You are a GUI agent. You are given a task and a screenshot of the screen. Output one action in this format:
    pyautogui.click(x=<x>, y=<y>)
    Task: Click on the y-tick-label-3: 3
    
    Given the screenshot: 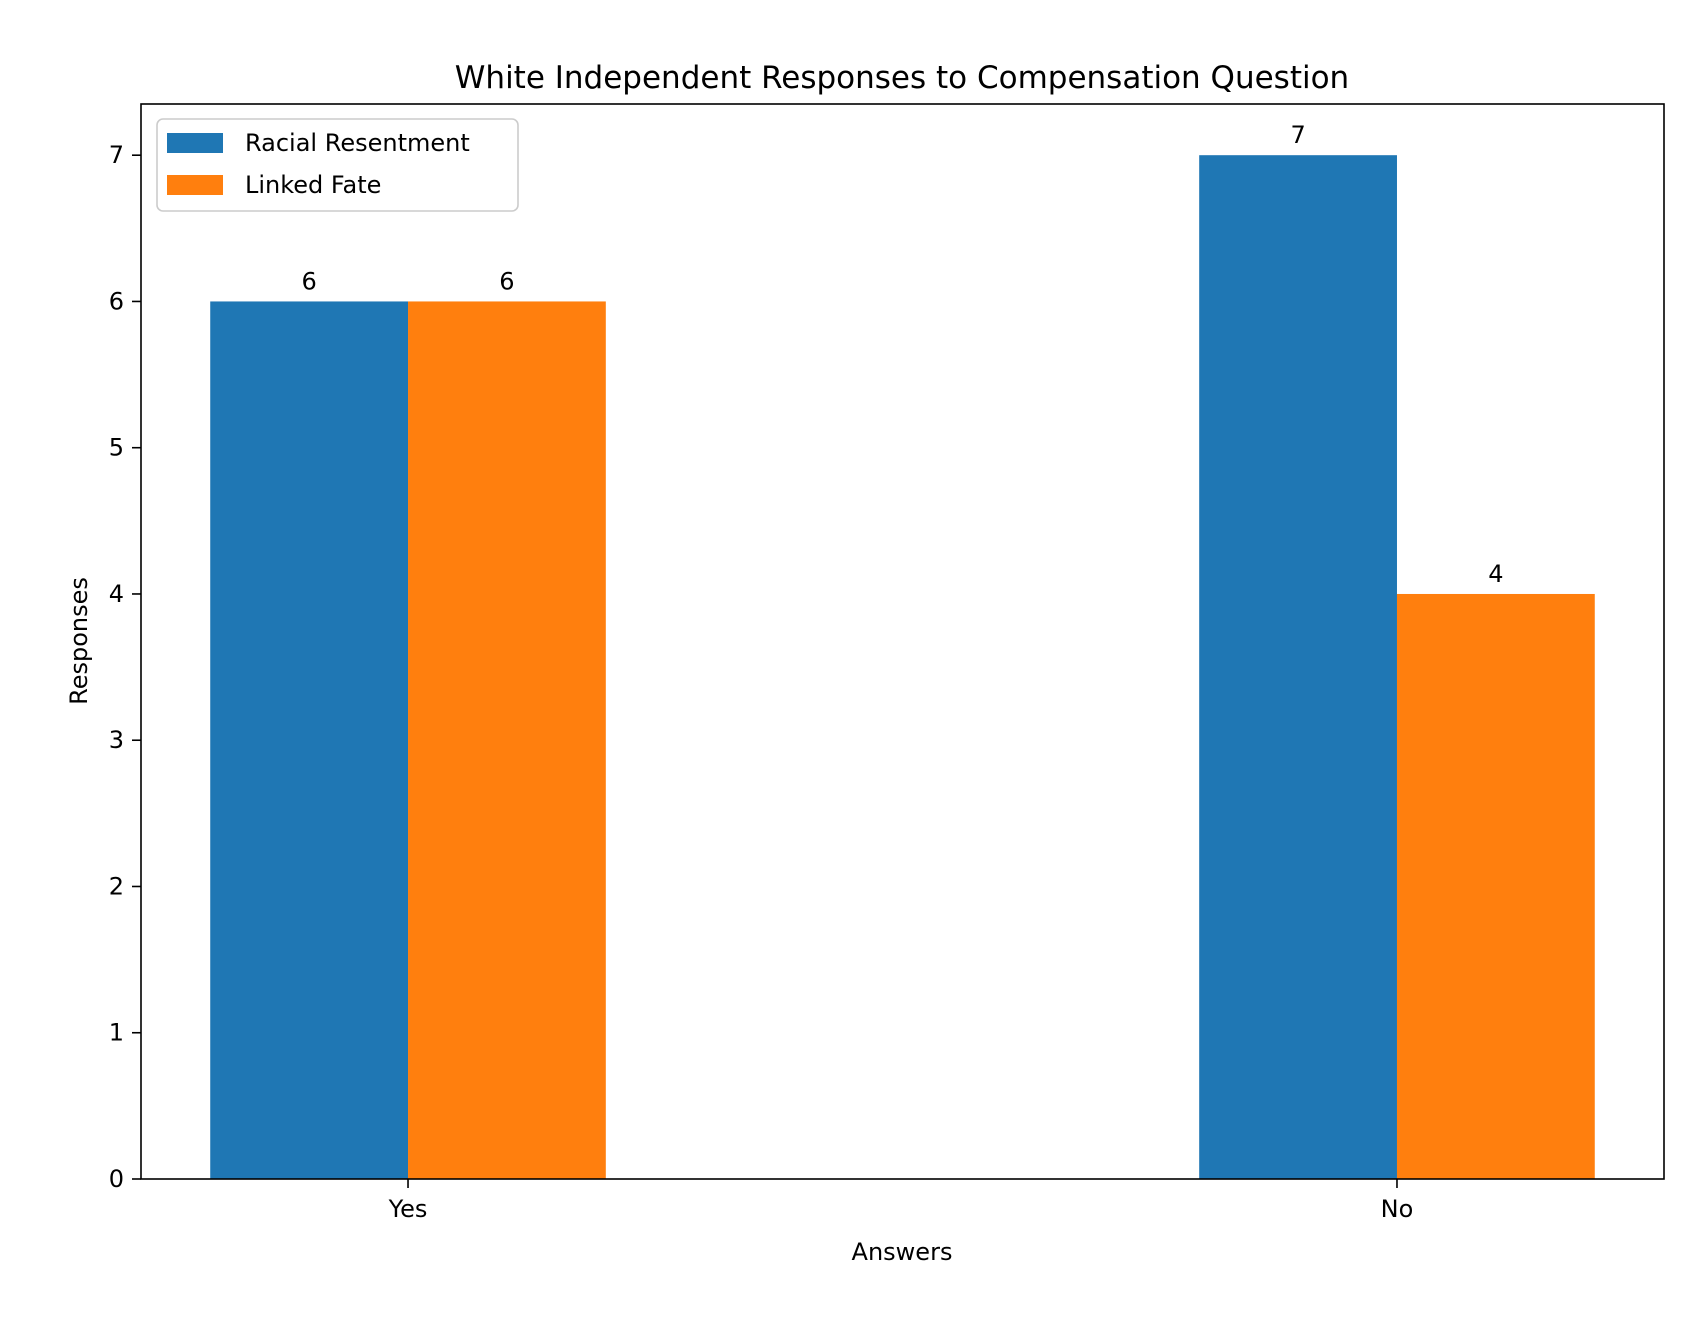 What is the action you would take?
    pyautogui.click(x=116, y=740)
    